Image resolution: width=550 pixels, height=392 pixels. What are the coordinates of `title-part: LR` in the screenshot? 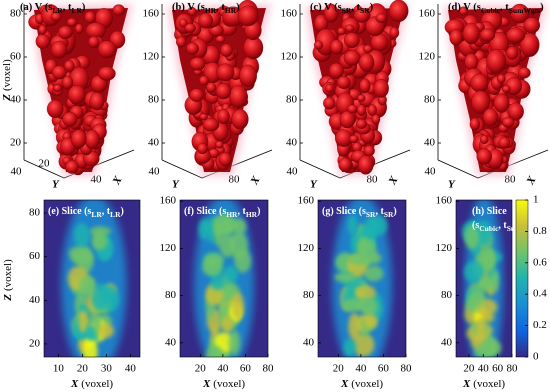 It's located at (96, 214).